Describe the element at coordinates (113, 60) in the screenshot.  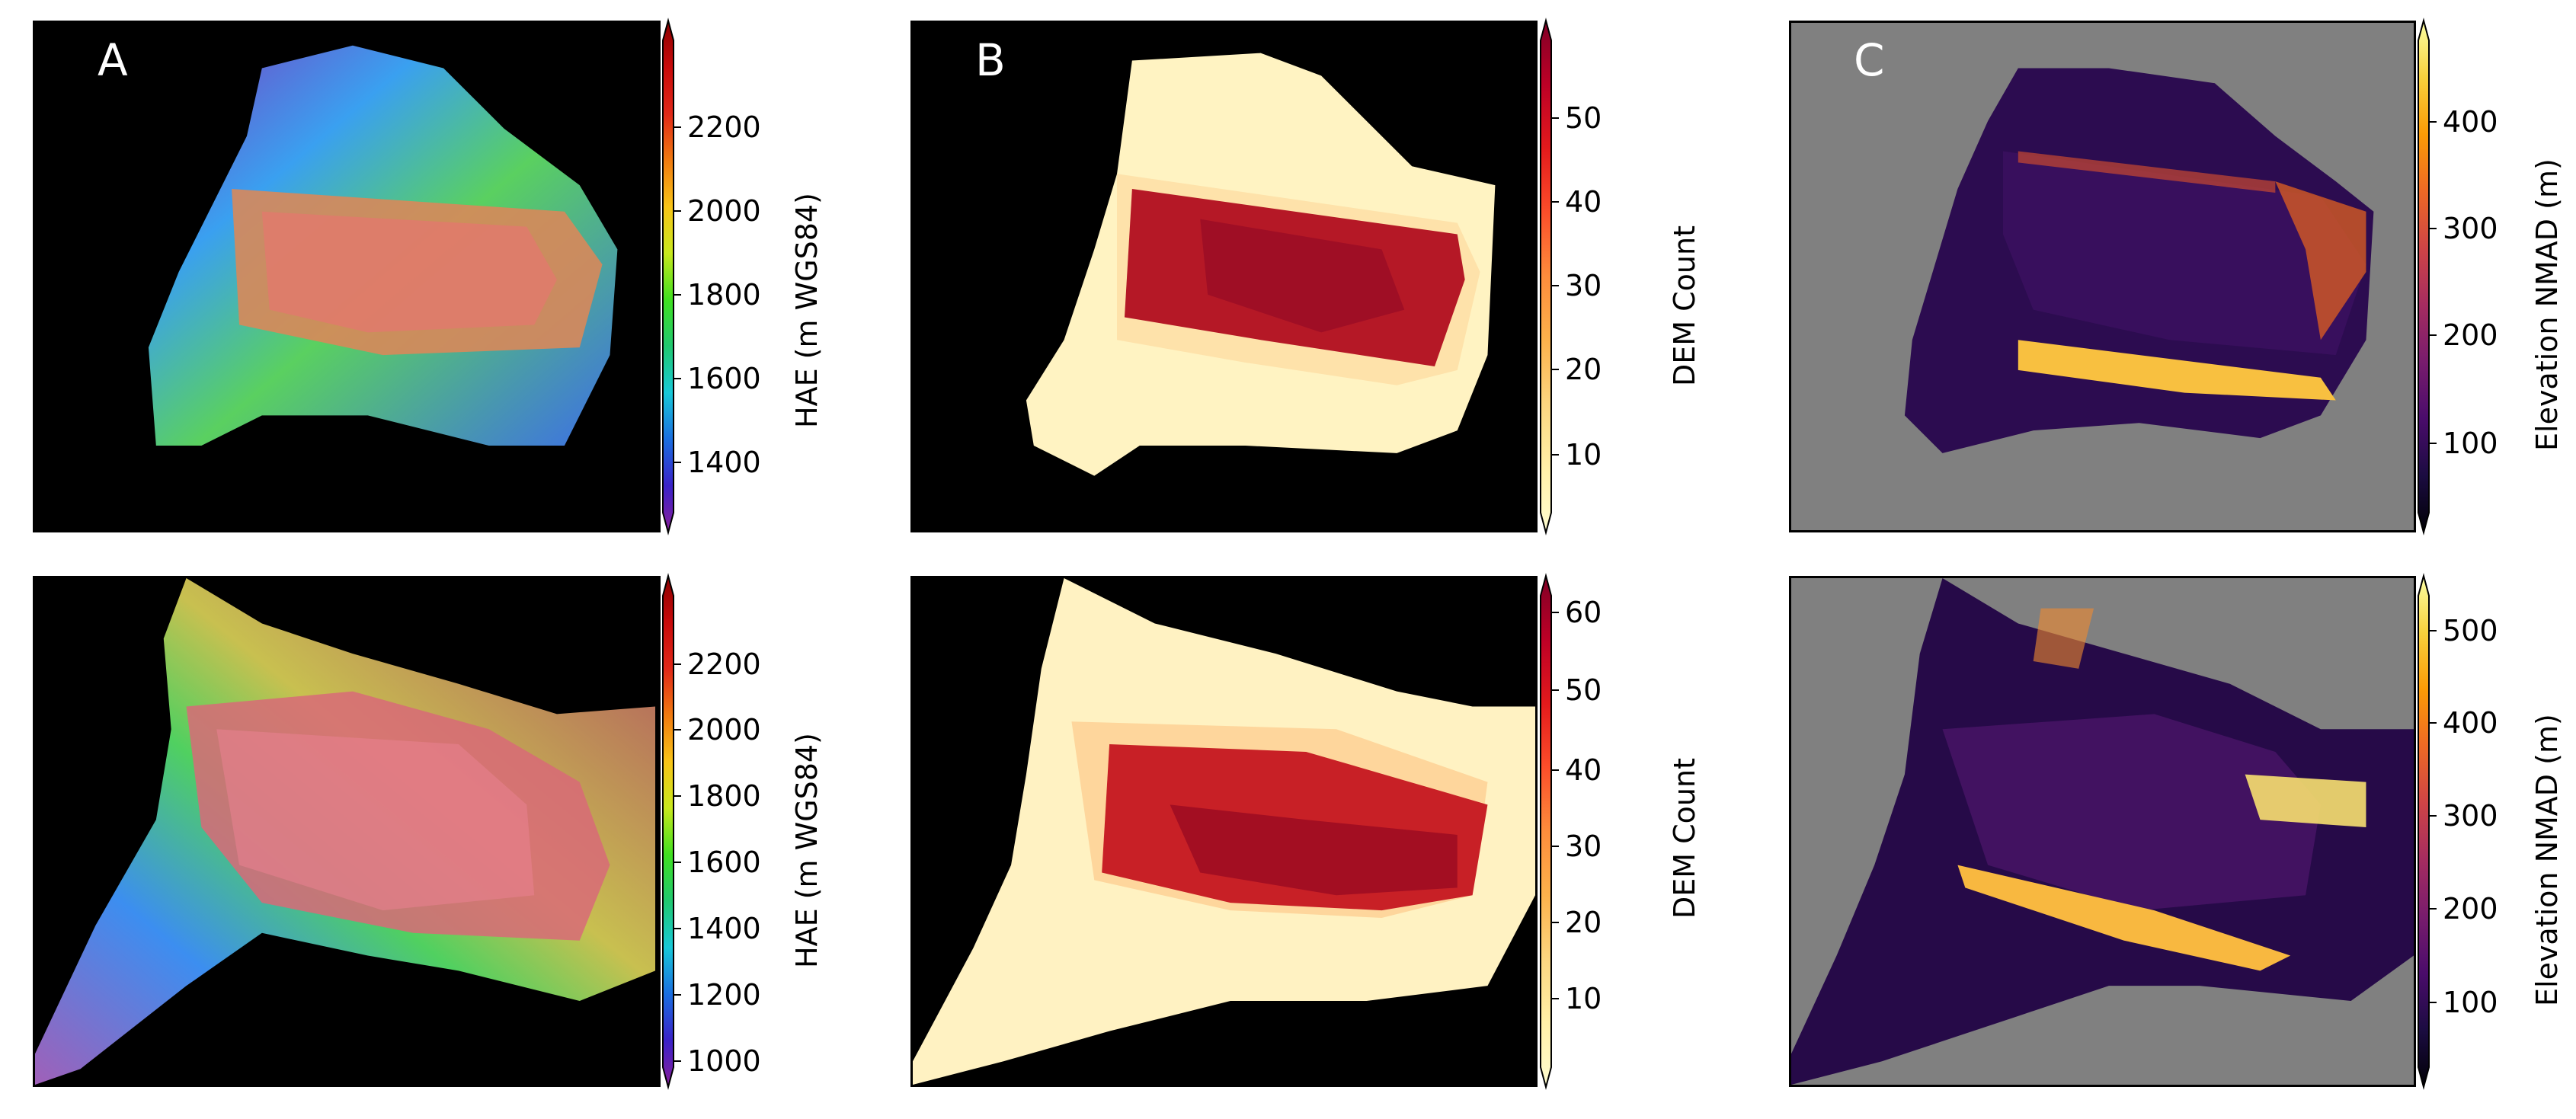
I see `panel-letter-a: A` at that location.